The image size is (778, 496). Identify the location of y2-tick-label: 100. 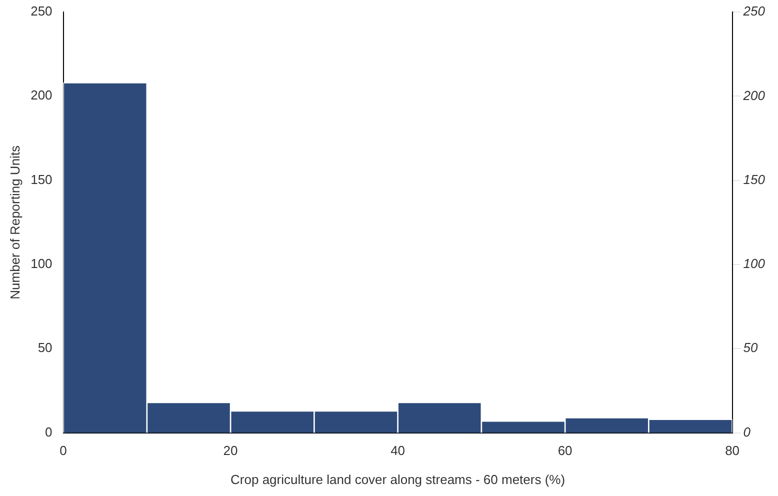
(754, 264).